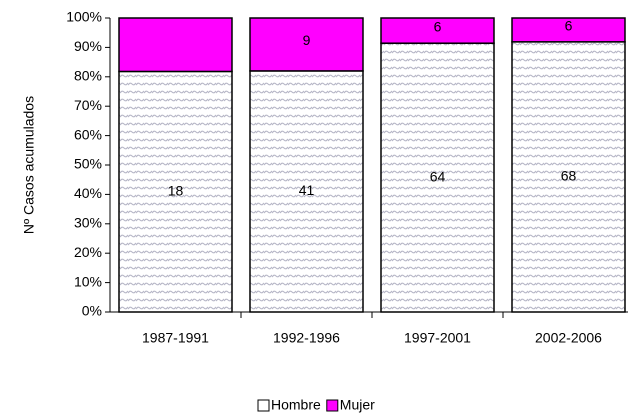 This screenshot has height=416, width=628. I want to click on y-tick-label: 0%, so click(92, 311).